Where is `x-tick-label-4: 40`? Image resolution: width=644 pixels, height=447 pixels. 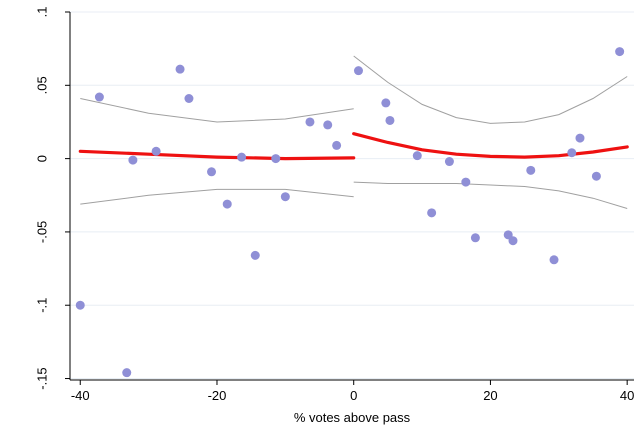 x-tick-label-4: 40 is located at coordinates (627, 395).